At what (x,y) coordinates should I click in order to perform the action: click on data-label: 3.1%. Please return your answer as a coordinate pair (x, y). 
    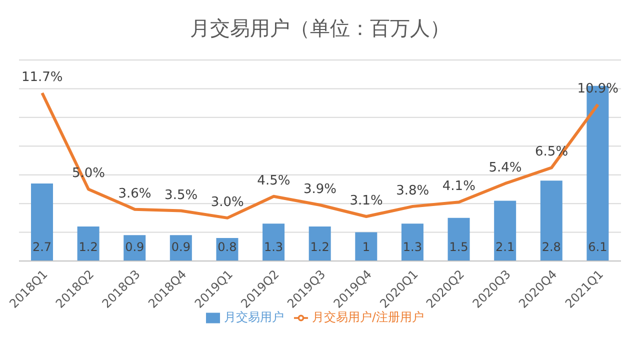
    Looking at the image, I should click on (366, 200).